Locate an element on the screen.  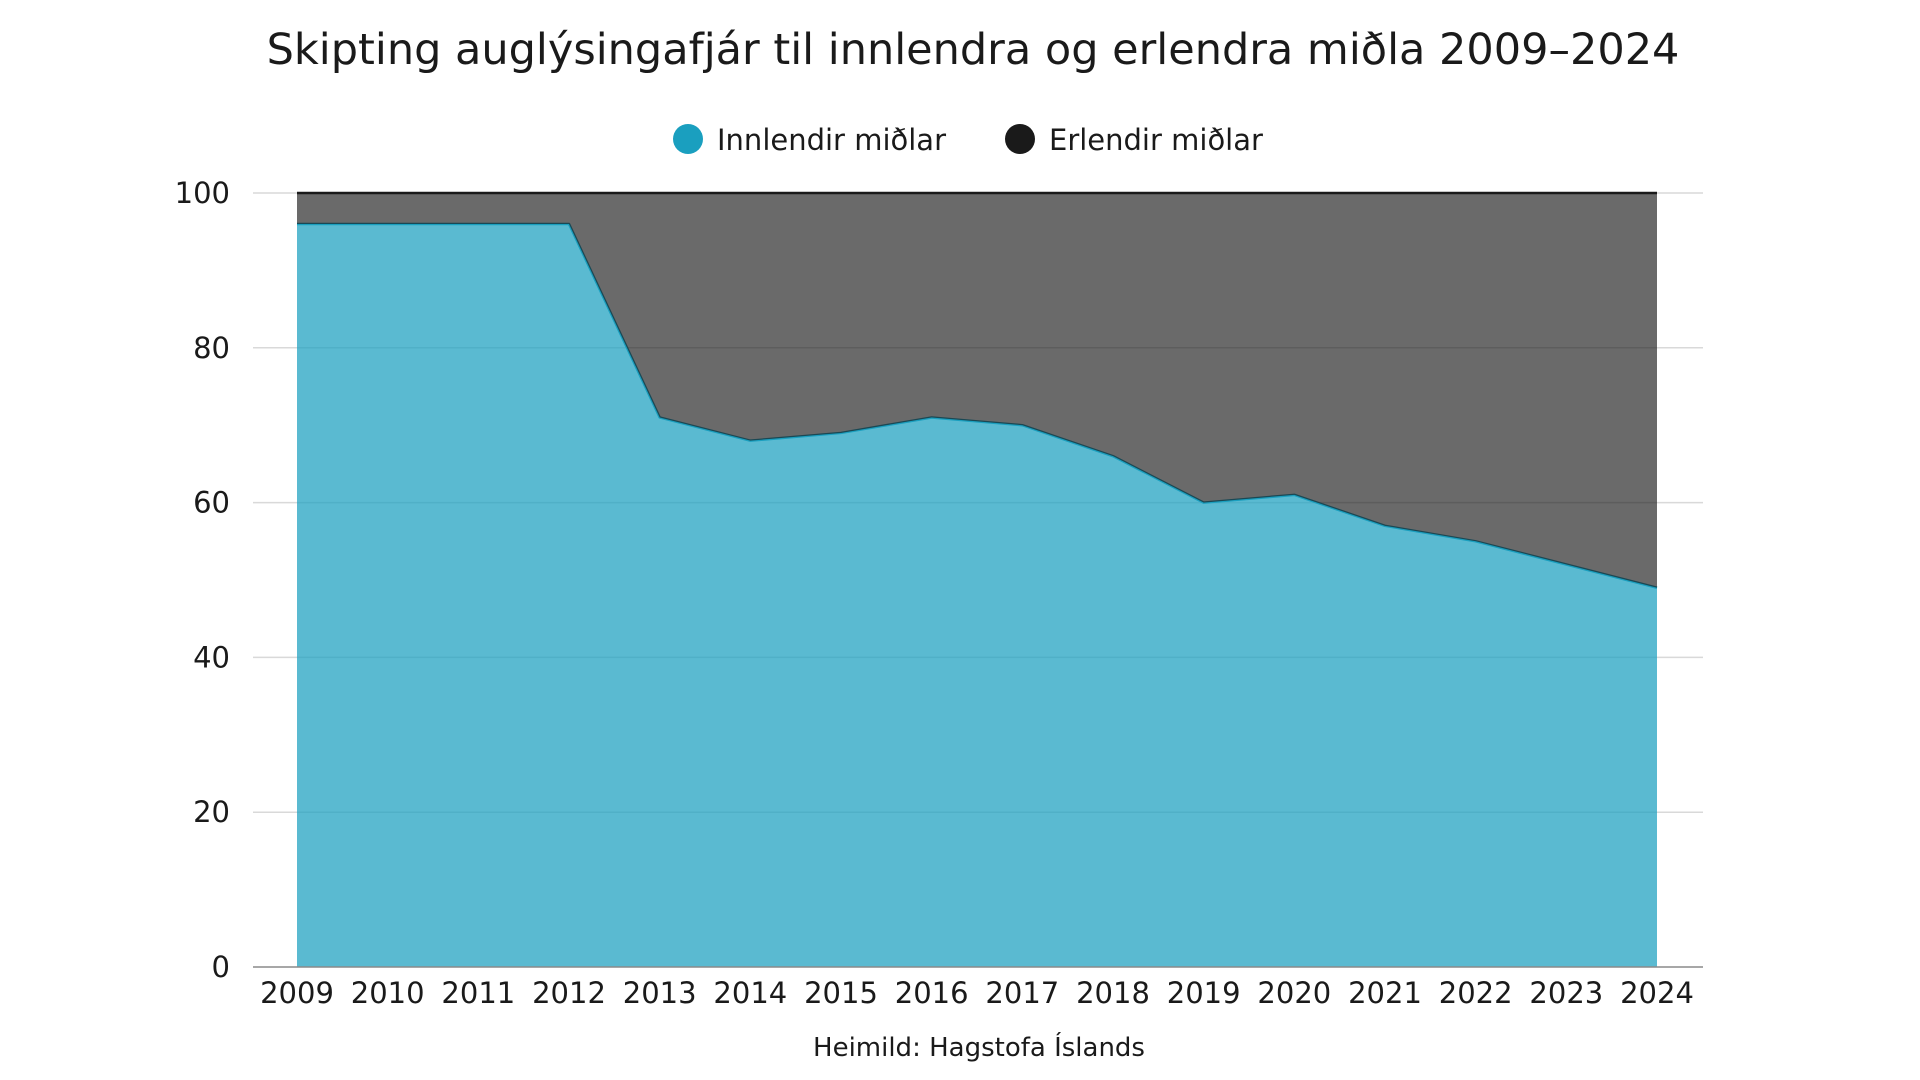
legend-item-innlendir: Innlendir miðlar is located at coordinates (809, 140).